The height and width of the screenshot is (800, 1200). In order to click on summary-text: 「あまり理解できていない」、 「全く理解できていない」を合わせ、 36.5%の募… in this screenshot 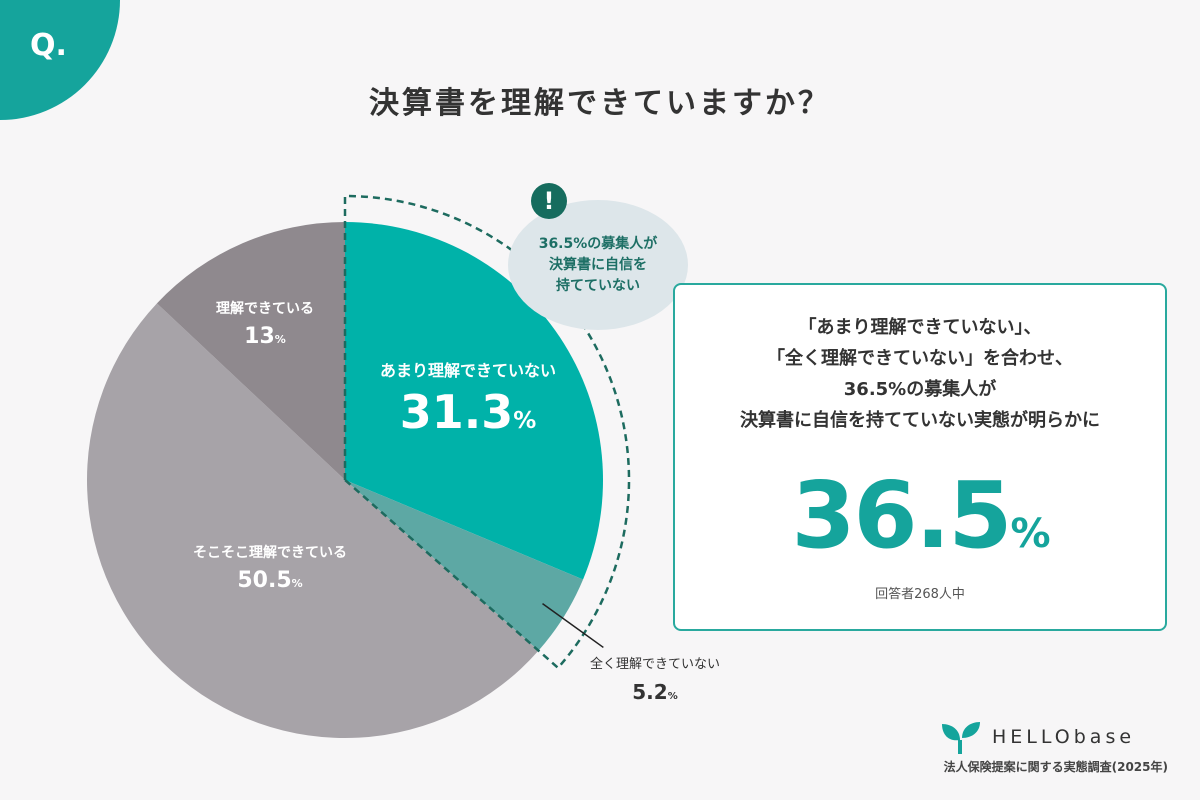, I will do `click(920, 374)`.